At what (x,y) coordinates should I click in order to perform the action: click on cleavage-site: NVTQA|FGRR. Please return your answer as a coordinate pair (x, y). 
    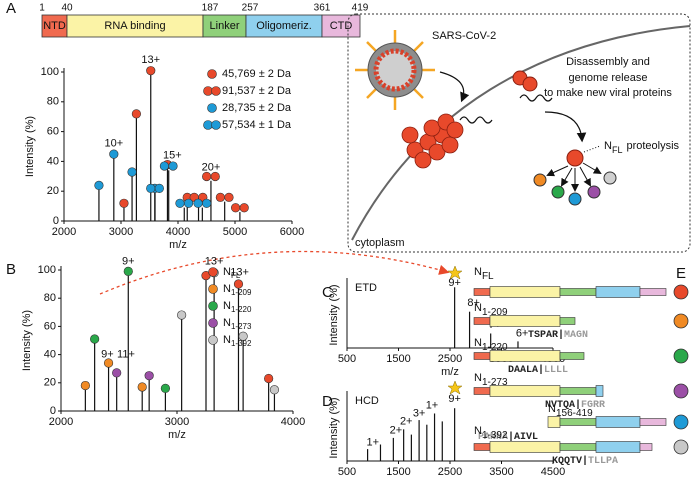
    Looking at the image, I should click on (575, 405).